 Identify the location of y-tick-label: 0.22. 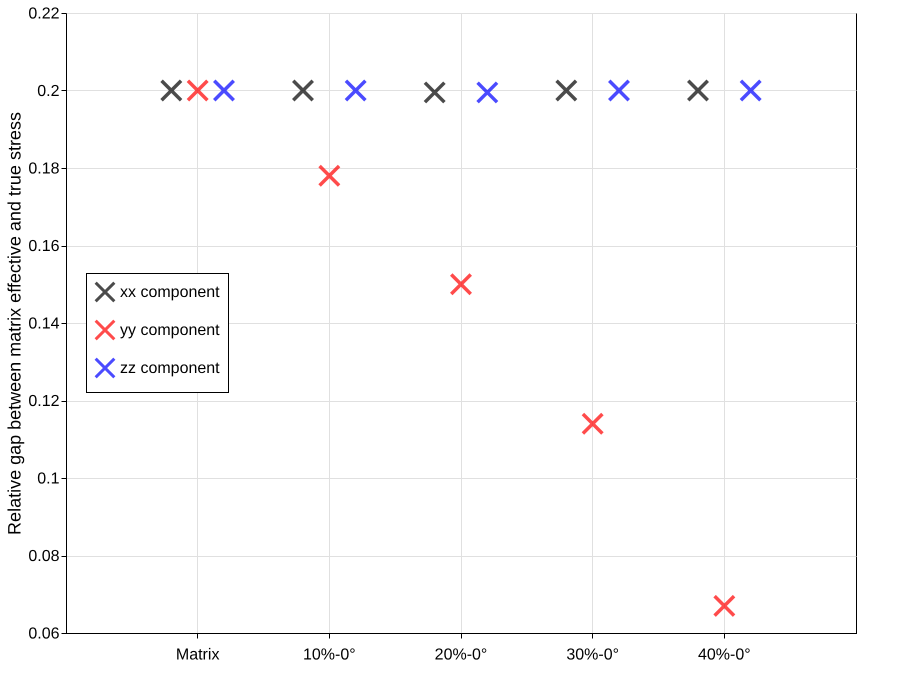
(44, 14).